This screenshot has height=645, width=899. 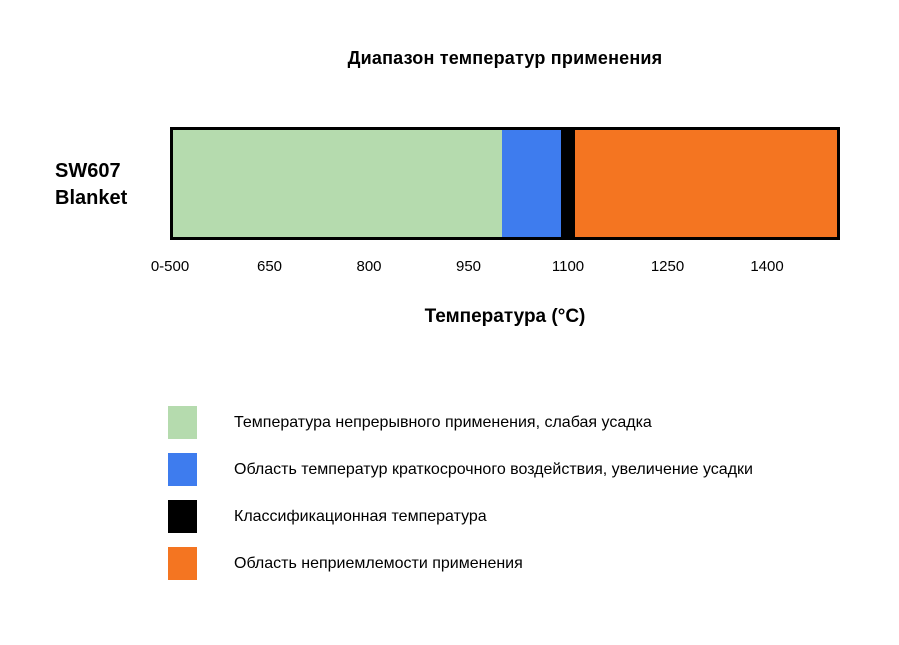 What do you see at coordinates (505, 316) in the screenshot?
I see `x-axis-label: Температура (°C)` at bounding box center [505, 316].